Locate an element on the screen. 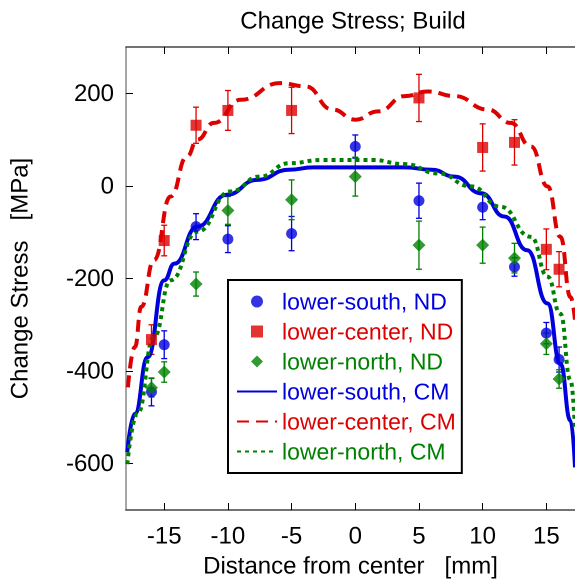 The image size is (575, 586). y-tick-label: -200 is located at coordinates (90, 278).